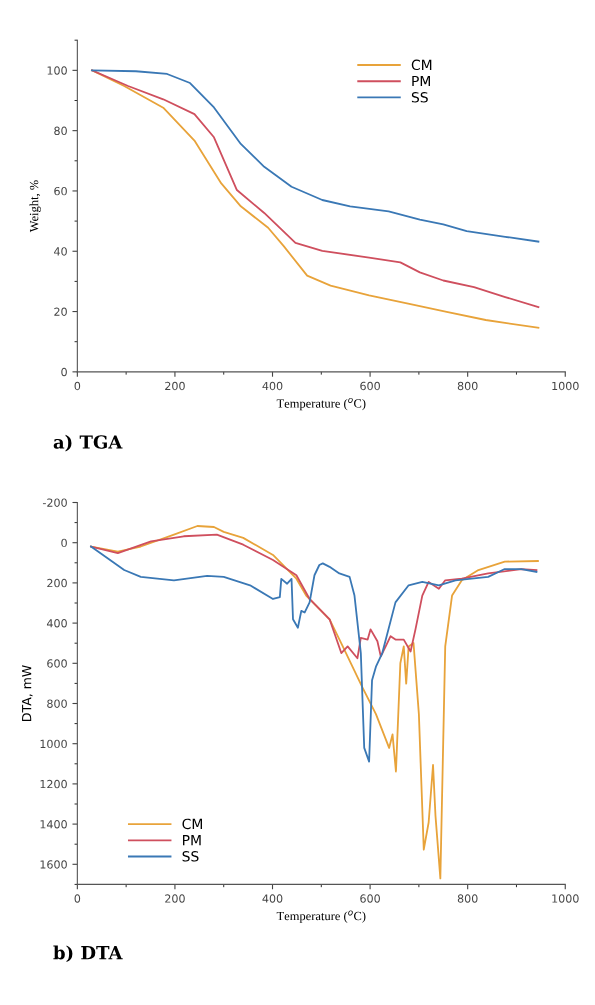 Image resolution: width=595 pixels, height=1005 pixels. Describe the element at coordinates (53, 824) in the screenshot. I see `y-tick-label: 1400` at that location.